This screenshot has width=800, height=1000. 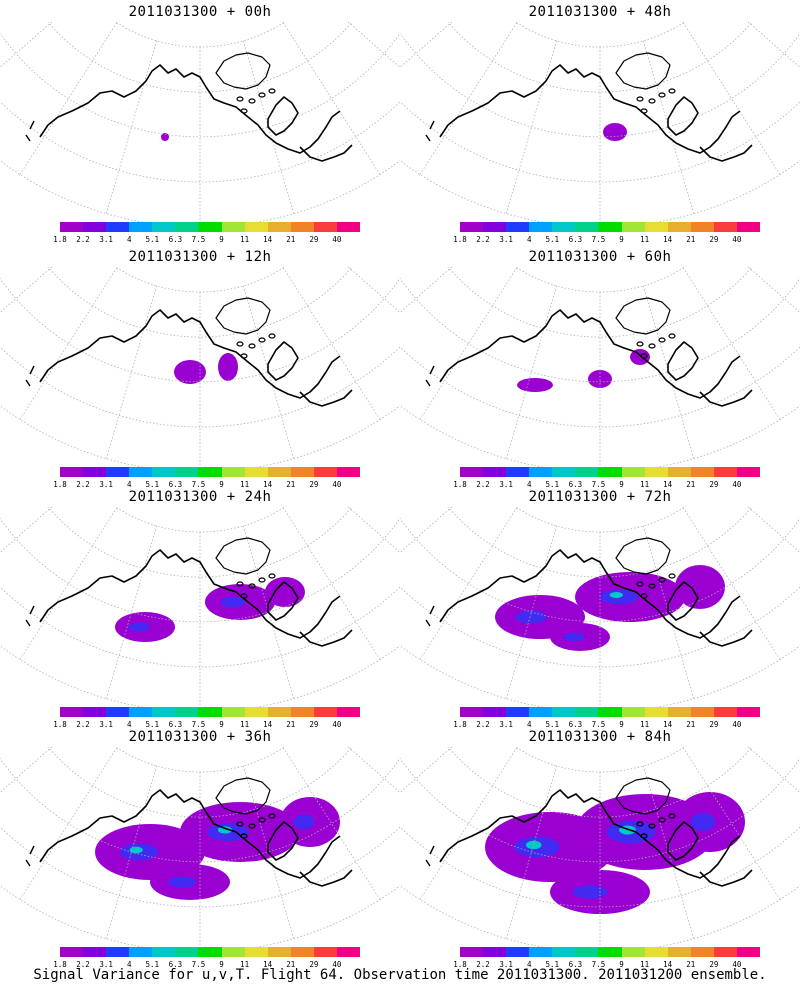 I want to click on panel-title: 2011031300 + 72h, so click(x=600, y=497).